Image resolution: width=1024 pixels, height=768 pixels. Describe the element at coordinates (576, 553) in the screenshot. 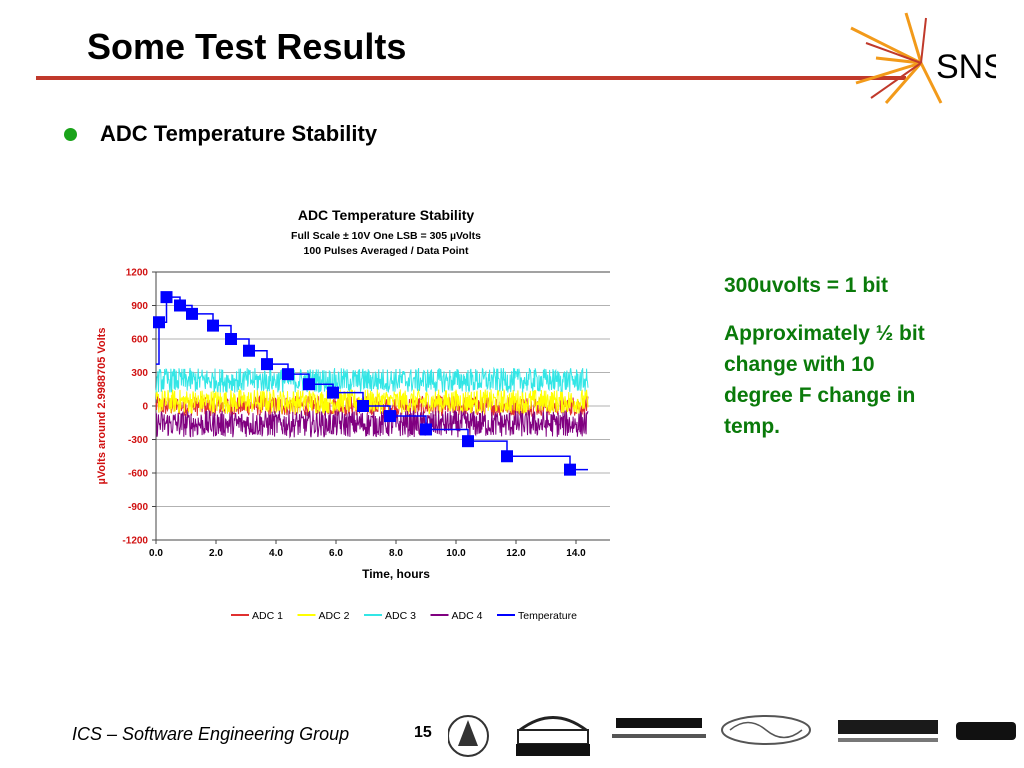

I see `x-tick: 14.0` at that location.